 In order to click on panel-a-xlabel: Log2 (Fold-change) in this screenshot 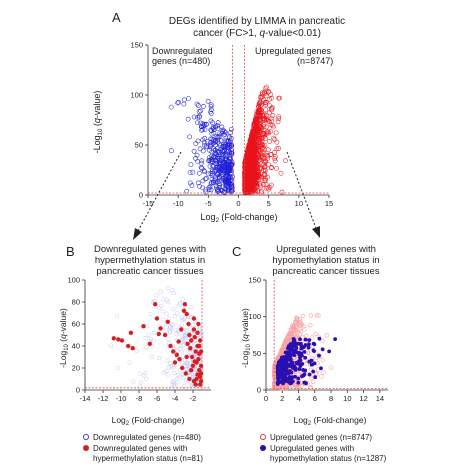, I will do `click(239, 218)`.